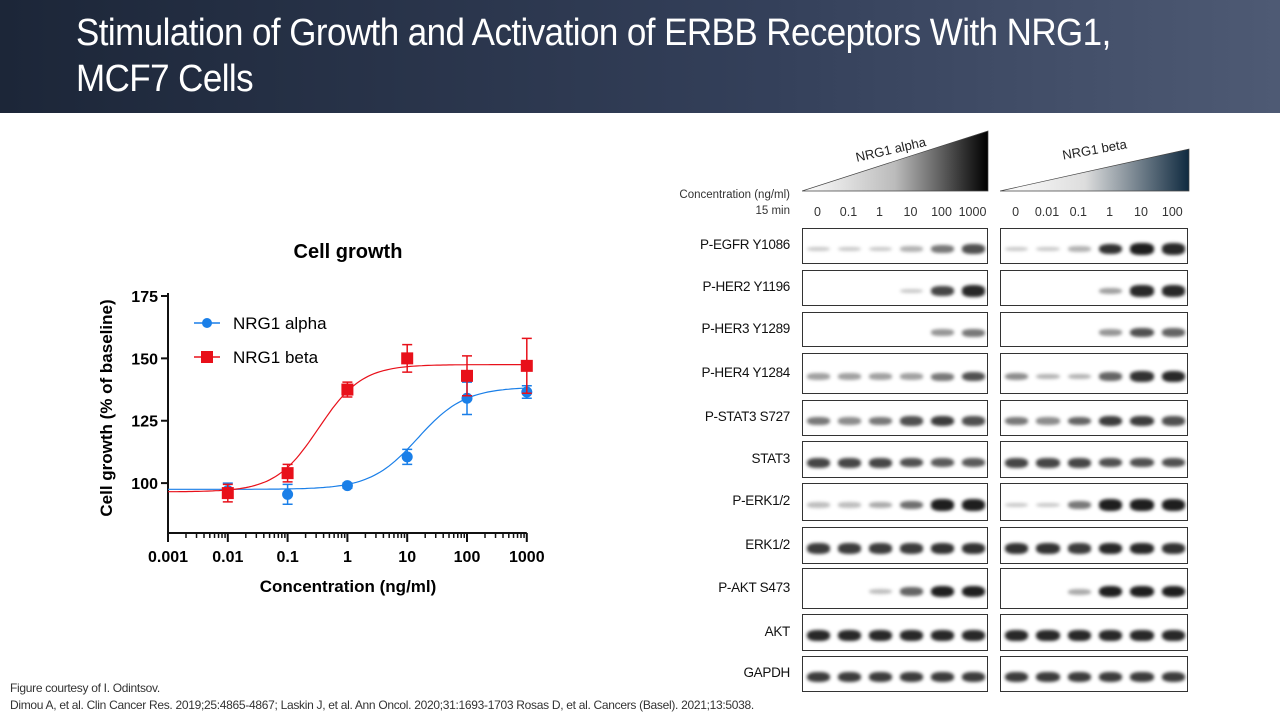 The width and height of the screenshot is (1280, 720). I want to click on lane-label-alpha: 0.1, so click(848, 212).